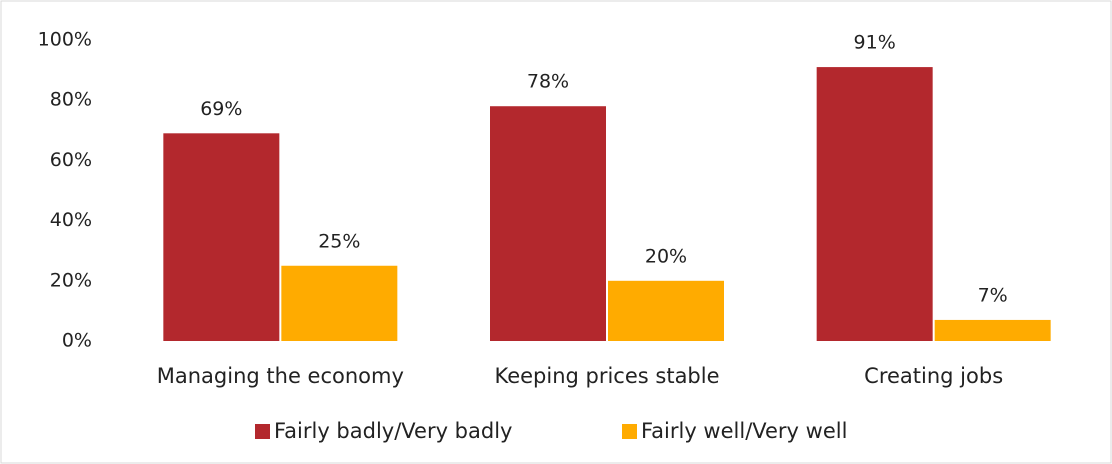  Describe the element at coordinates (393, 431) in the screenshot. I see `legend-label: Fairly badly/Very badly` at that location.